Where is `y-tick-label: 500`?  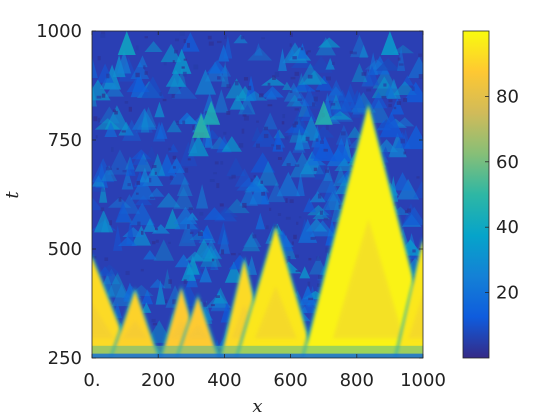 y-tick-label: 500 is located at coordinates (65, 249).